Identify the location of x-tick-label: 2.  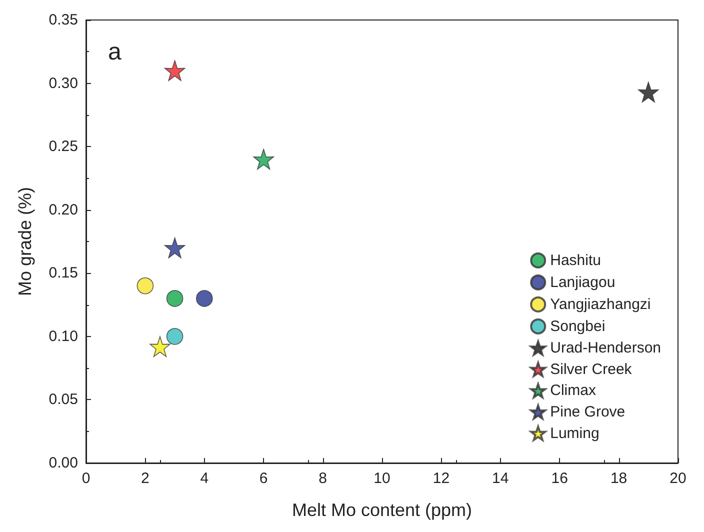
(145, 478).